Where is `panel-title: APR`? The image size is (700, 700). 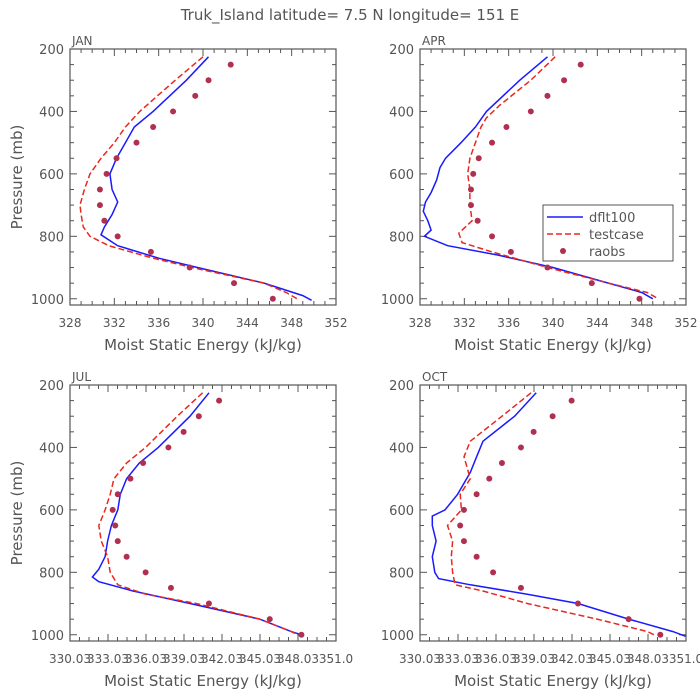 panel-title: APR is located at coordinates (434, 41).